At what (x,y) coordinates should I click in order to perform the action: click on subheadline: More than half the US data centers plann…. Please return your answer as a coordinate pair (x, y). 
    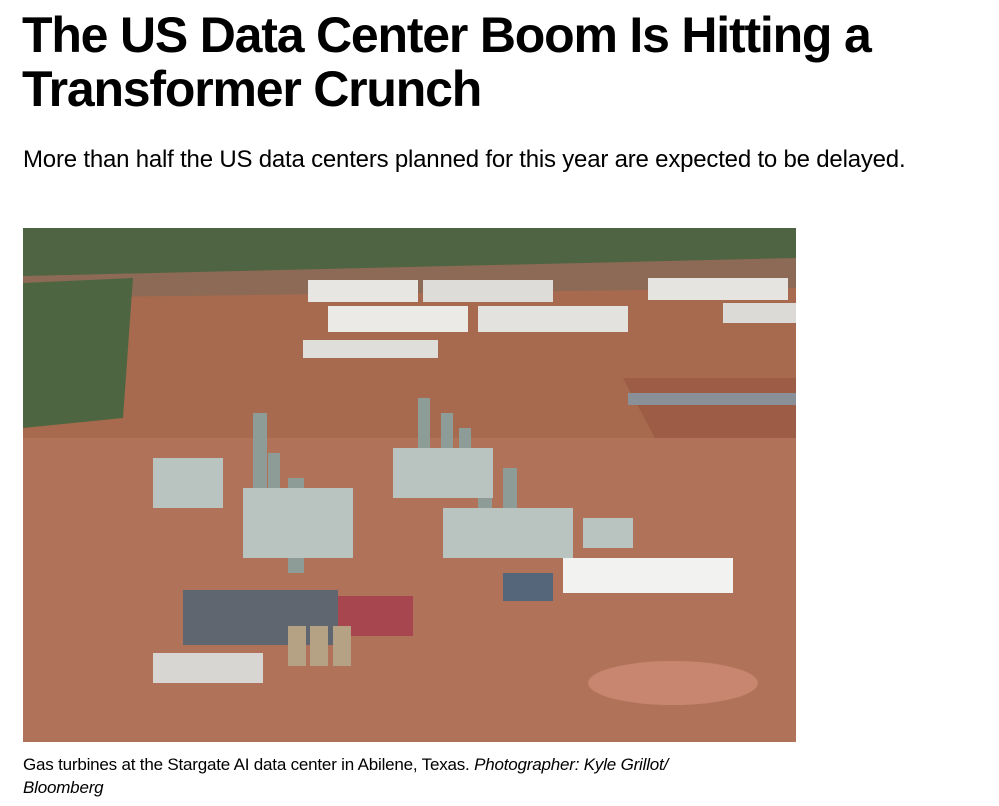
    Looking at the image, I should click on (473, 159).